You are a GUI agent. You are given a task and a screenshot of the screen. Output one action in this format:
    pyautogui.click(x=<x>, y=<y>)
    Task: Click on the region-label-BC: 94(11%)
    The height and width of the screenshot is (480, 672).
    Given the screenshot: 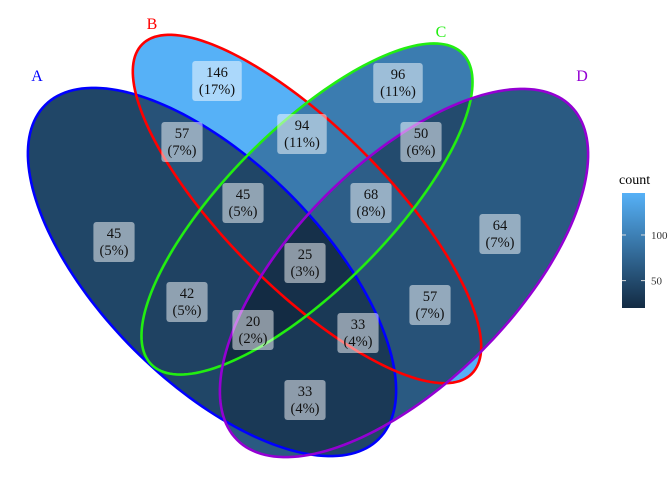 What is the action you would take?
    pyautogui.click(x=302, y=134)
    